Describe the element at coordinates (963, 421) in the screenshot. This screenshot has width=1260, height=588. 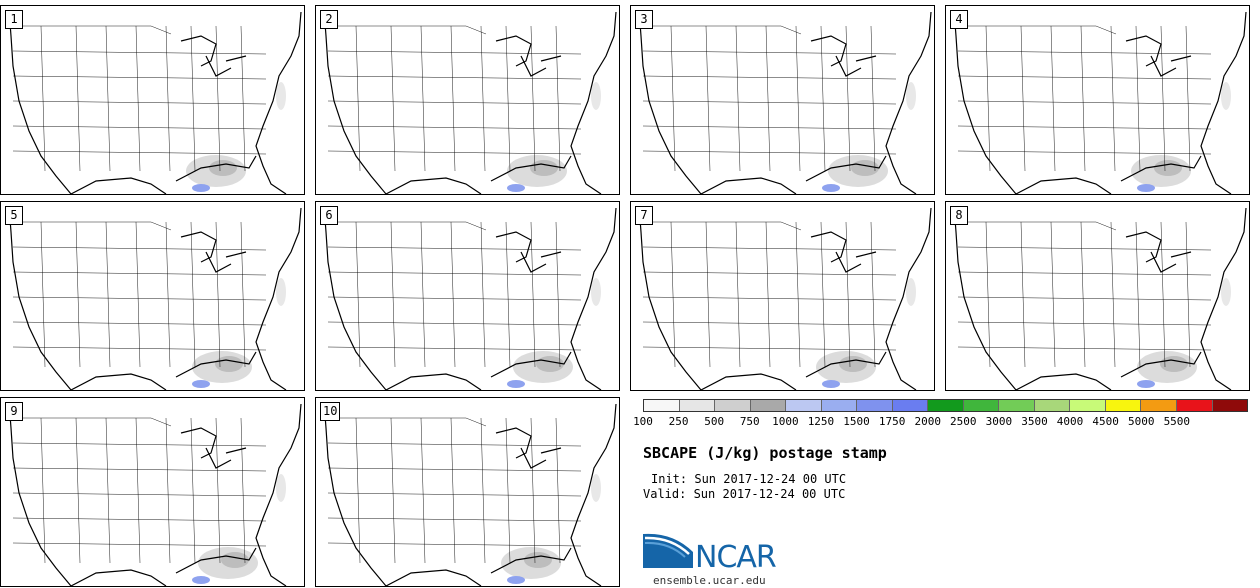
I see `colorbar-tick-label: 2500` at that location.